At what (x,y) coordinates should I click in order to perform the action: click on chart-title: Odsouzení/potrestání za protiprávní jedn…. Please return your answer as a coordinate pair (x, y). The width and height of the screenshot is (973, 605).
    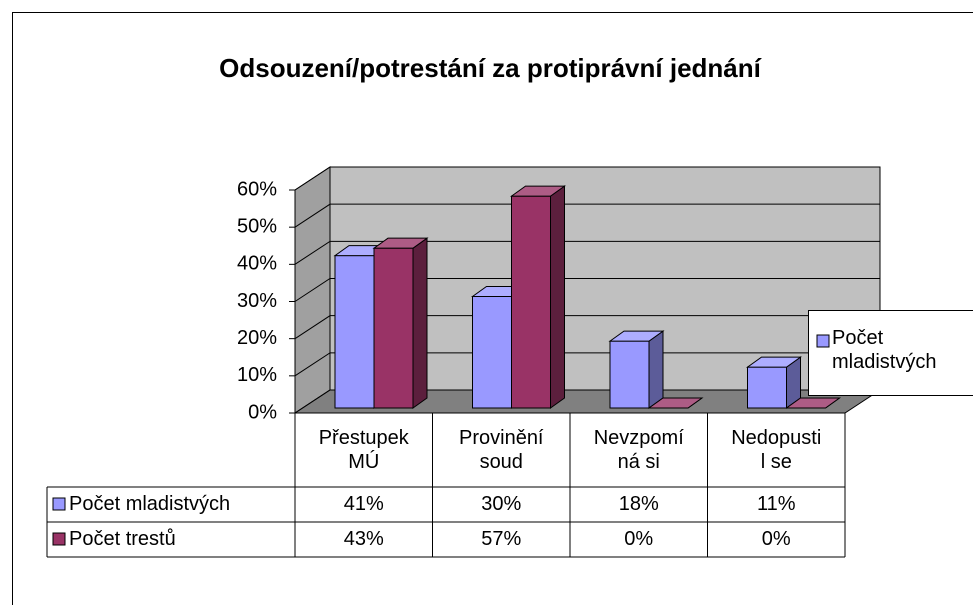
    Looking at the image, I should click on (490, 68).